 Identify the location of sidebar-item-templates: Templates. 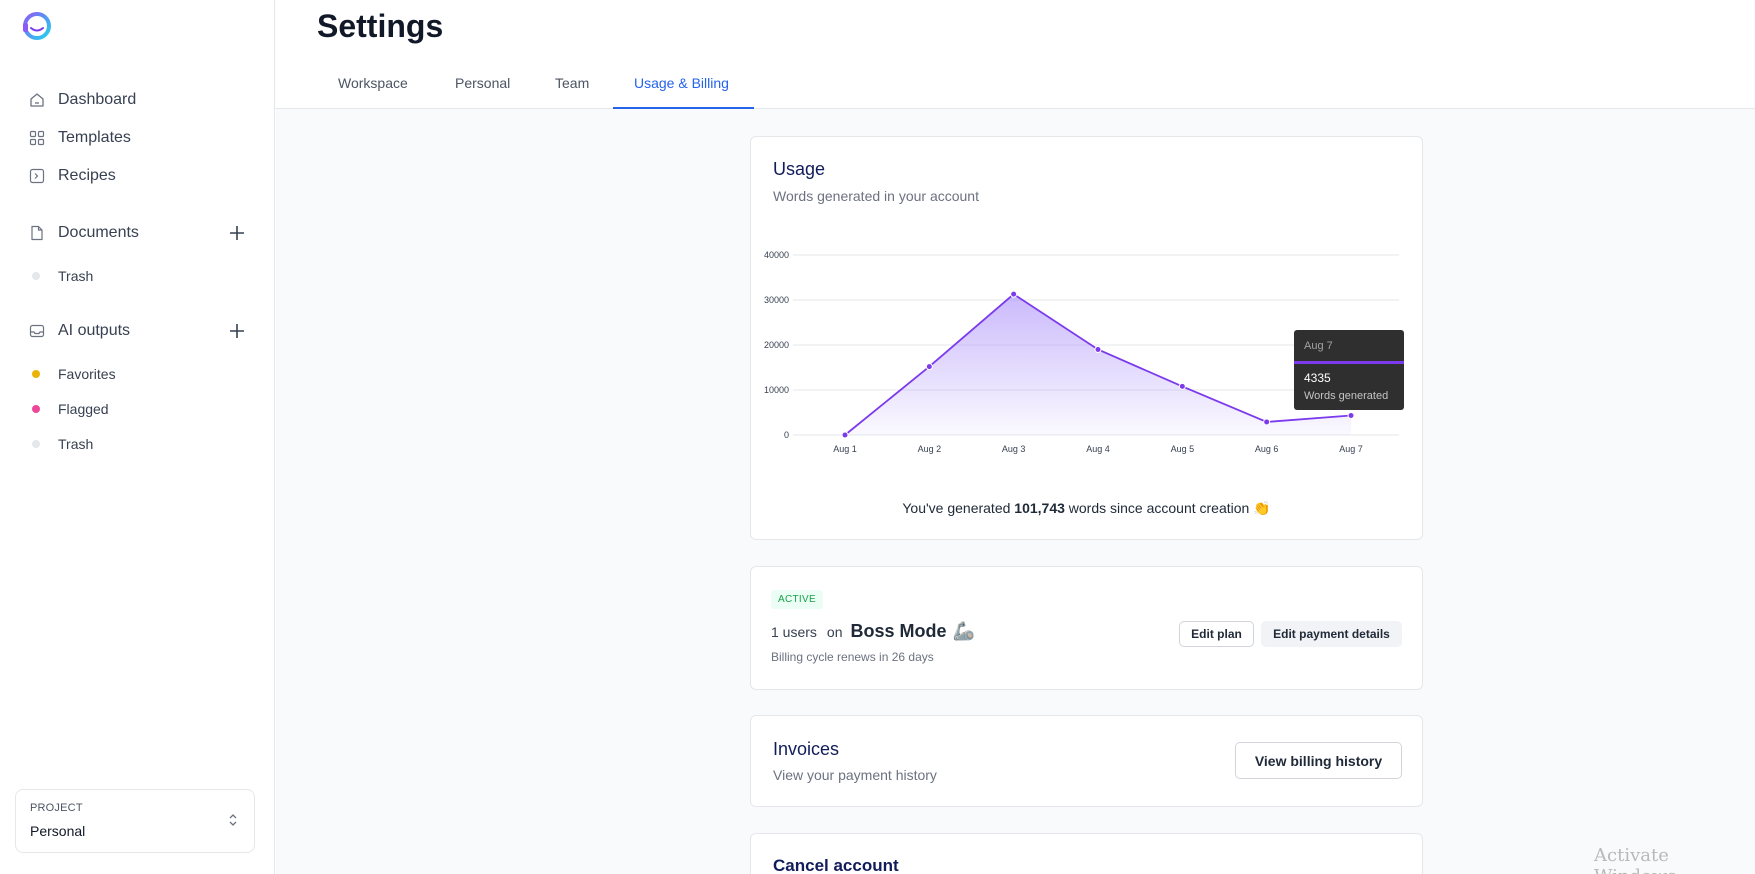
(79, 138).